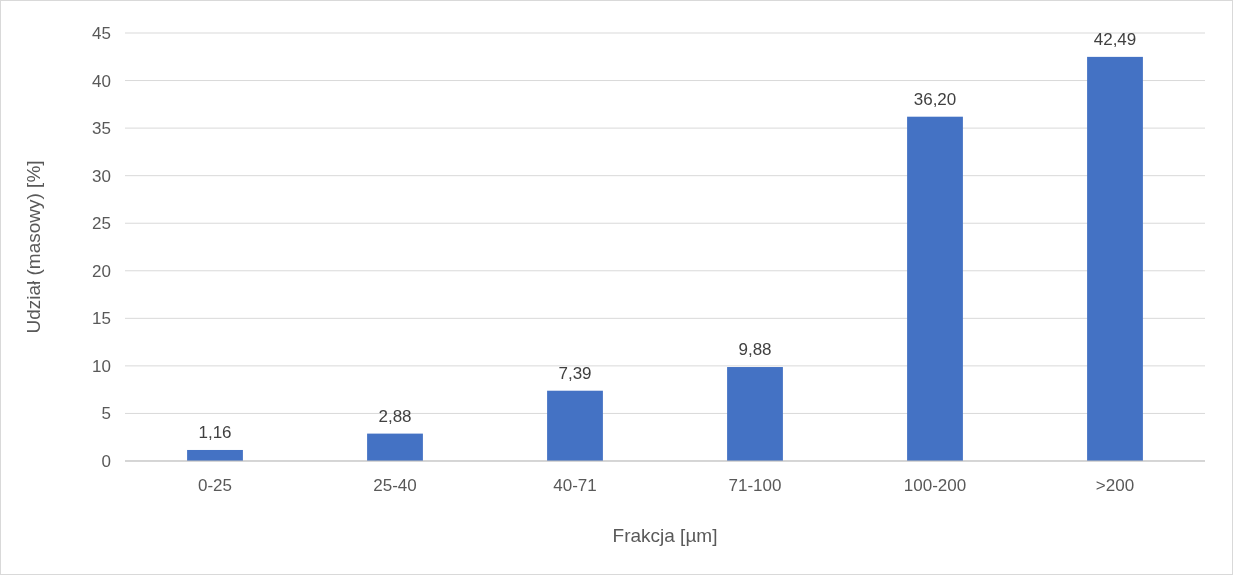 The height and width of the screenshot is (575, 1233). I want to click on x-tick-label: 71-100, so click(755, 485).